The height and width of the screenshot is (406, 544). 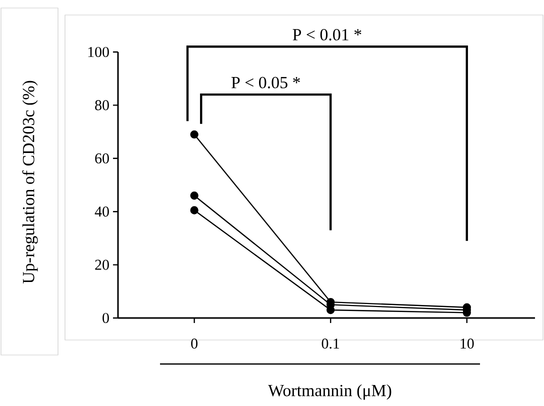 I want to click on y-tick-label: 100, so click(x=98, y=52).